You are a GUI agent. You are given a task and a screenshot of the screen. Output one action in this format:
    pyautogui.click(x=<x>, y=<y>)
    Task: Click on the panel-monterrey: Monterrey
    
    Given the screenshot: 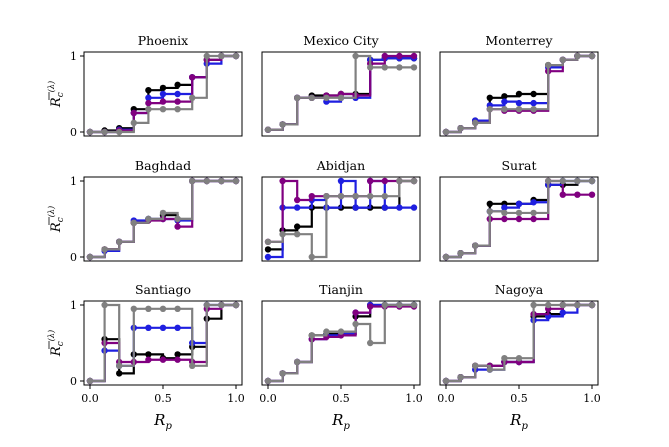 What is the action you would take?
    pyautogui.click(x=519, y=85)
    